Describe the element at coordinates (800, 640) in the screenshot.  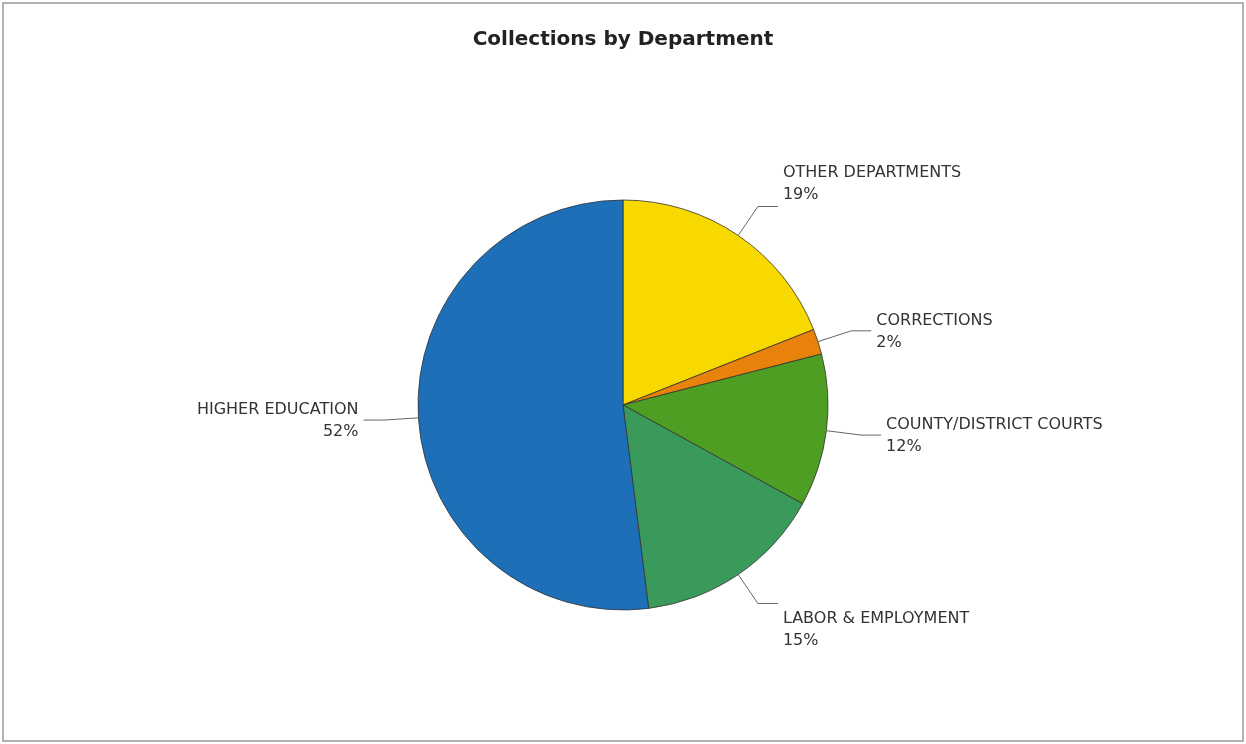
I see `data-label: 15%` at that location.